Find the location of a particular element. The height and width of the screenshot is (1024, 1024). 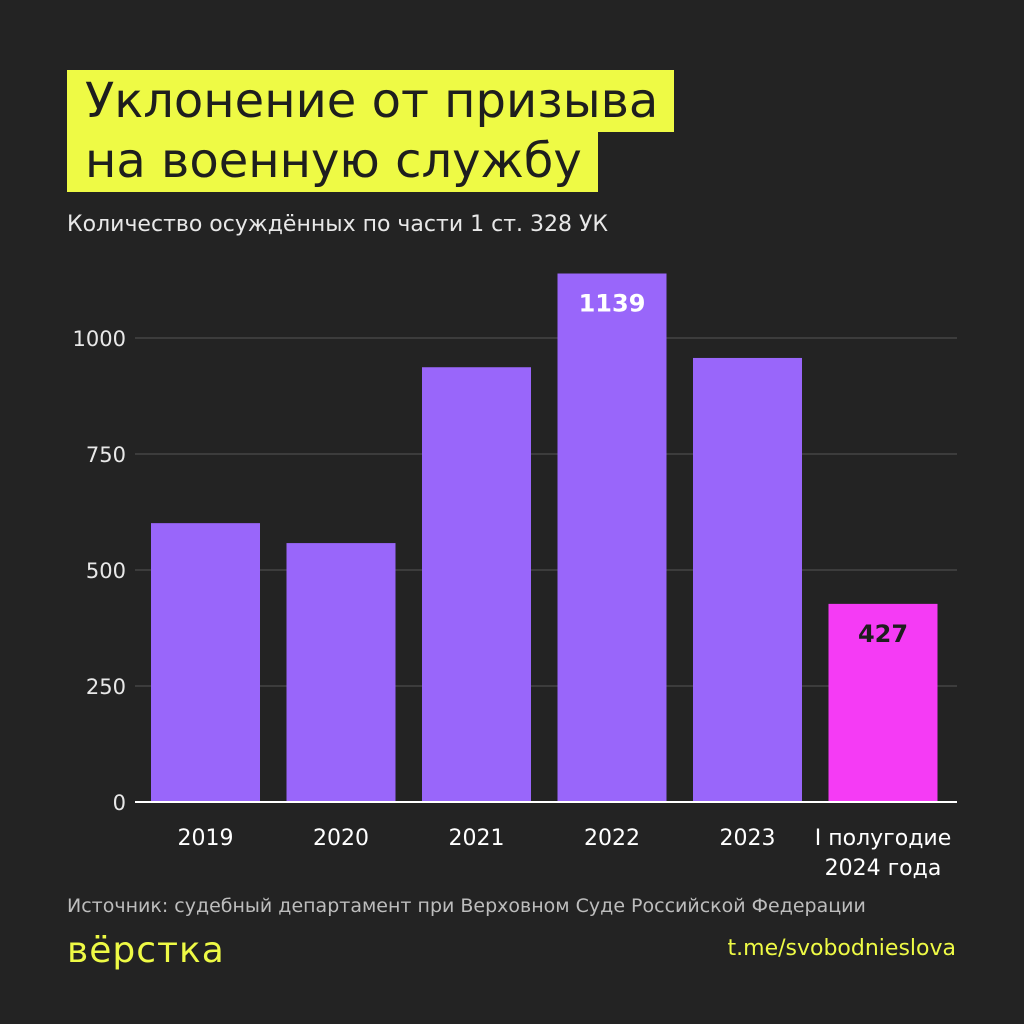

data-label: 1139 is located at coordinates (612, 304).